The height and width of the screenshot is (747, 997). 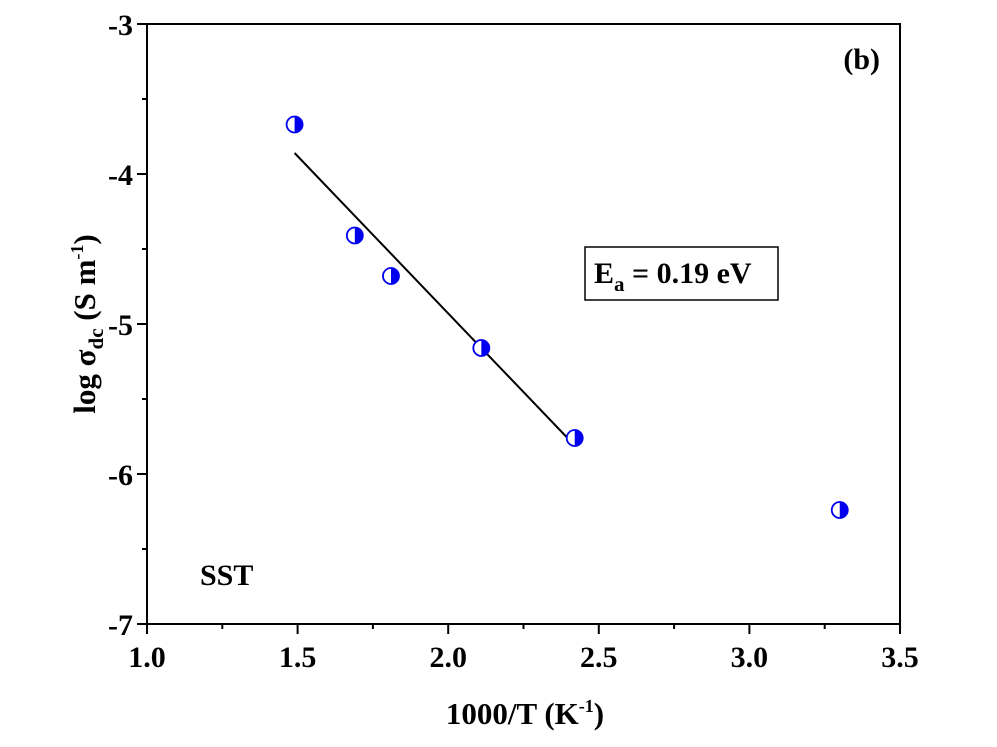 I want to click on x-tick-label: 3.5, so click(x=900, y=657).